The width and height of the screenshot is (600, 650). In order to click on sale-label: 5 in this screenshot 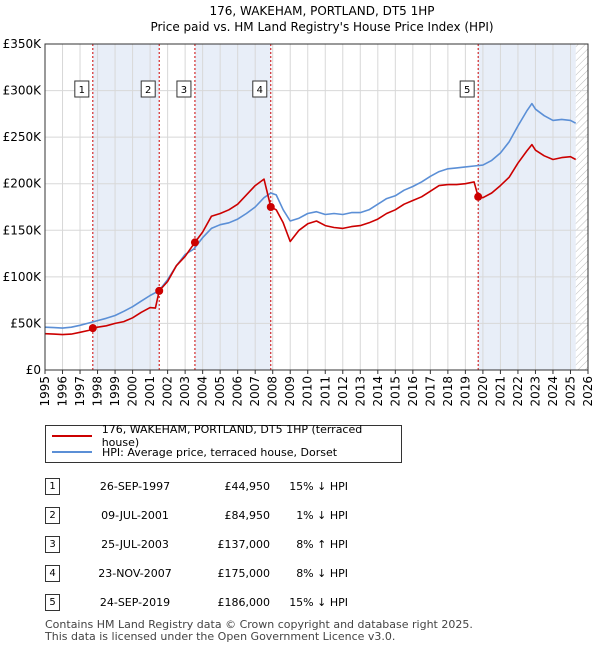, I will do `click(467, 90)`.